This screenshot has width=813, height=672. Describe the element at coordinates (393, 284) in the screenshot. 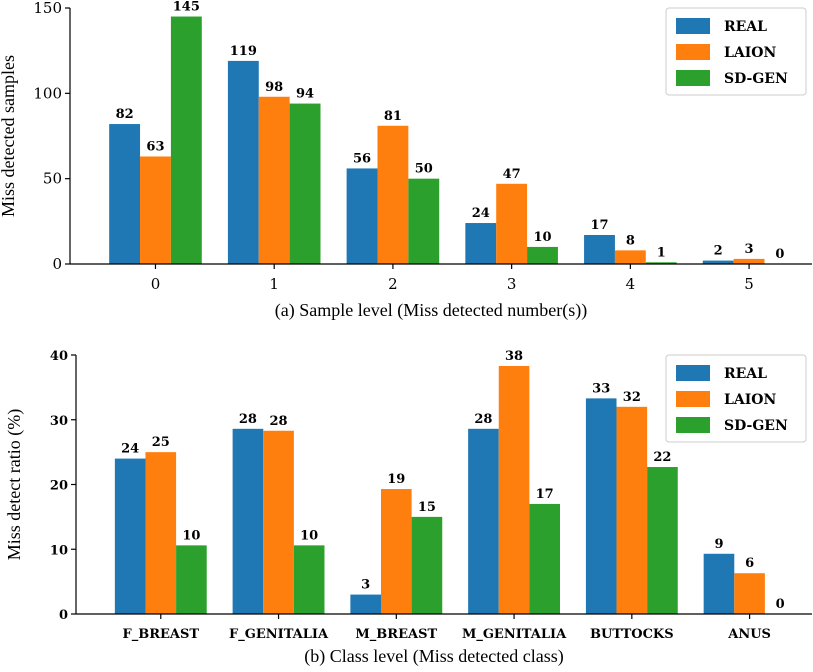

I see `x-tick-label: 2` at that location.